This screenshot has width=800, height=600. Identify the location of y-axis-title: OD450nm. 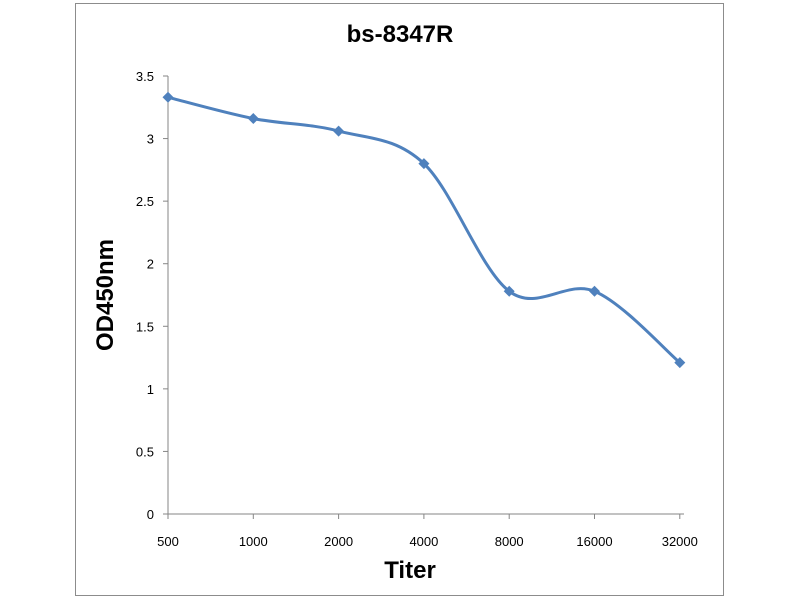
(105, 295).